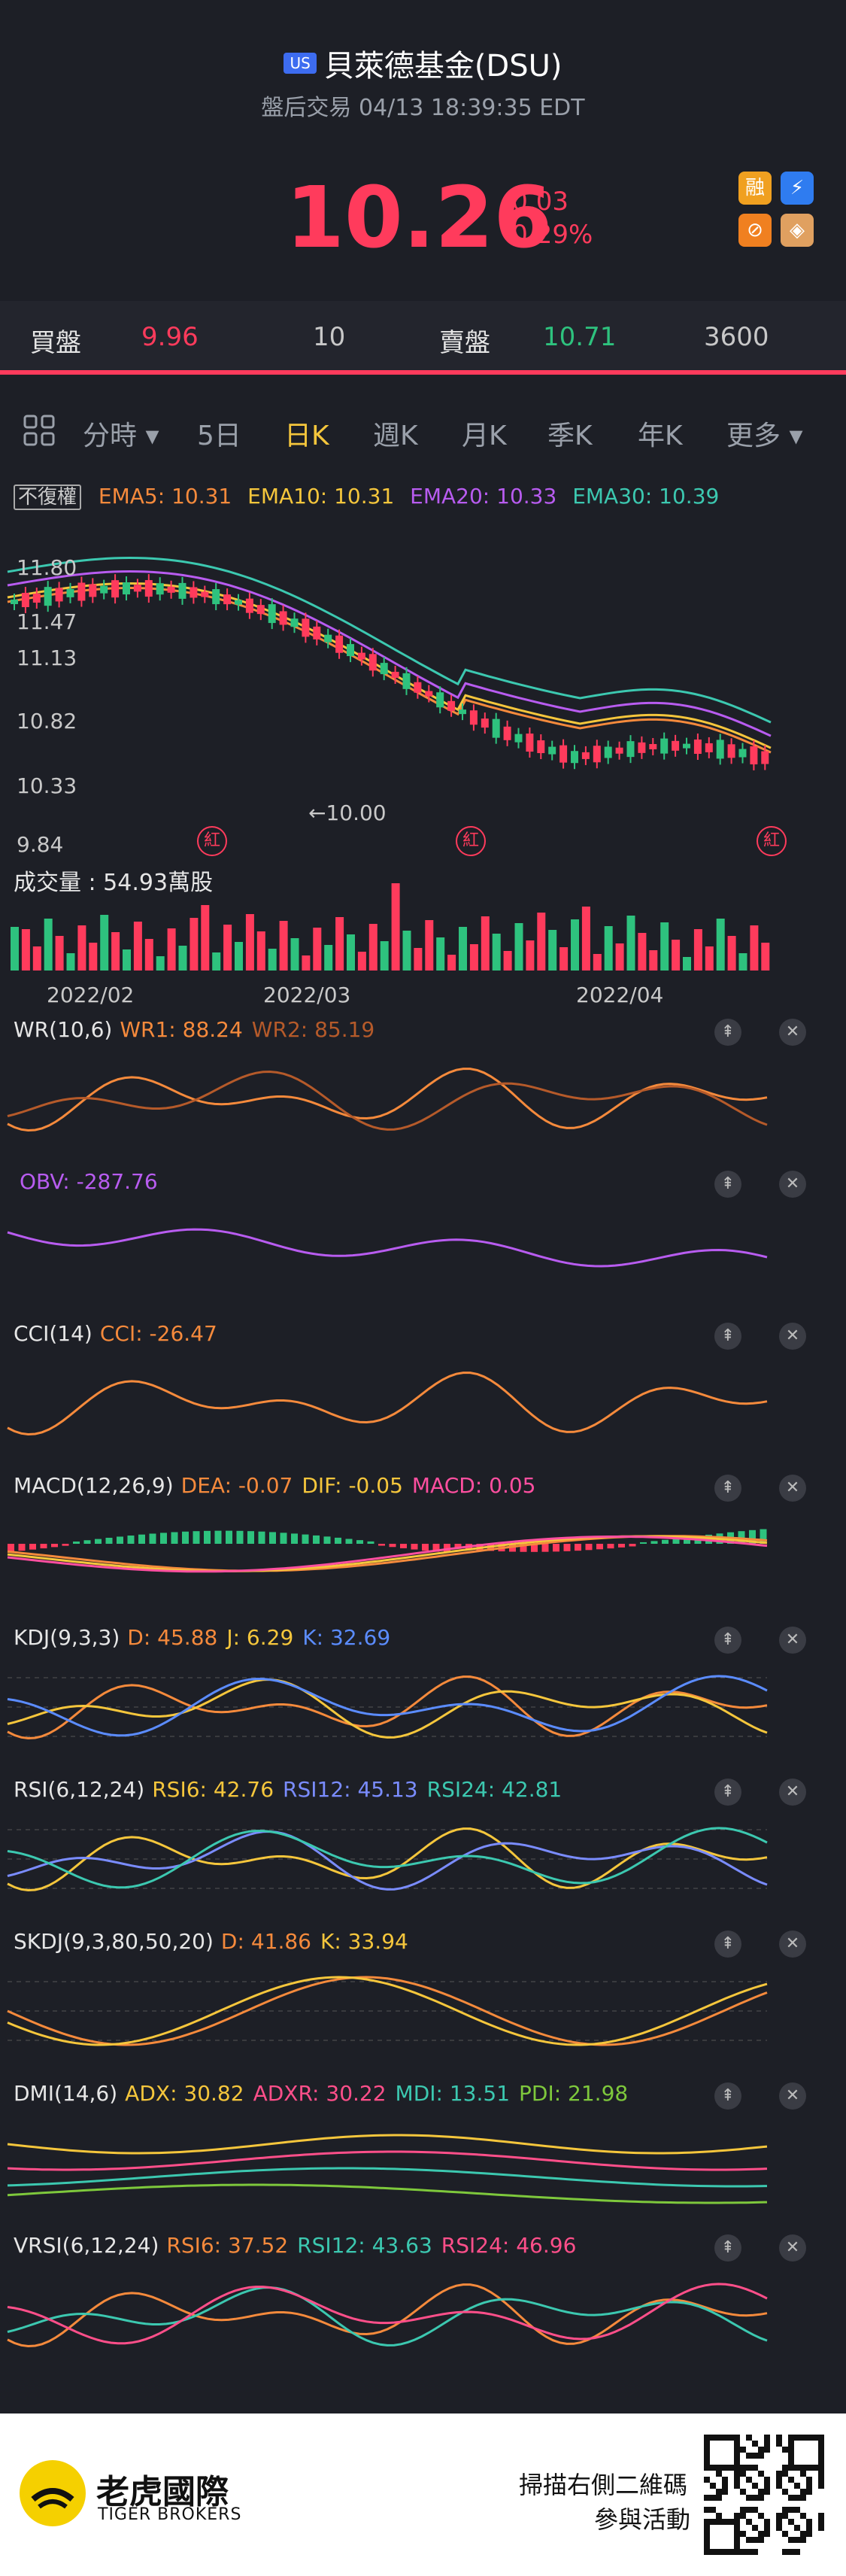 The height and width of the screenshot is (2576, 846). I want to click on tab-yearly-k: 年K, so click(660, 436).